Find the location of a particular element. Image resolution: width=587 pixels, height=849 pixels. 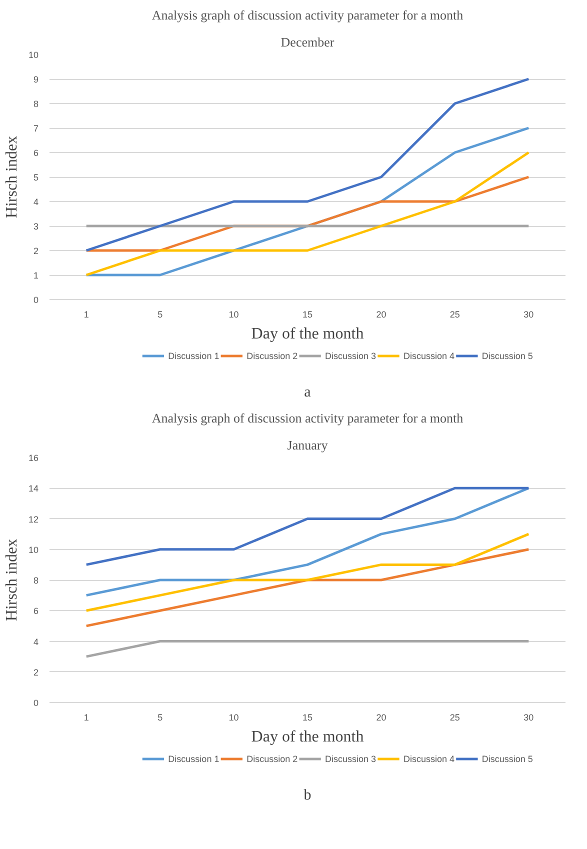

chart-subtitle: January is located at coordinates (307, 445).